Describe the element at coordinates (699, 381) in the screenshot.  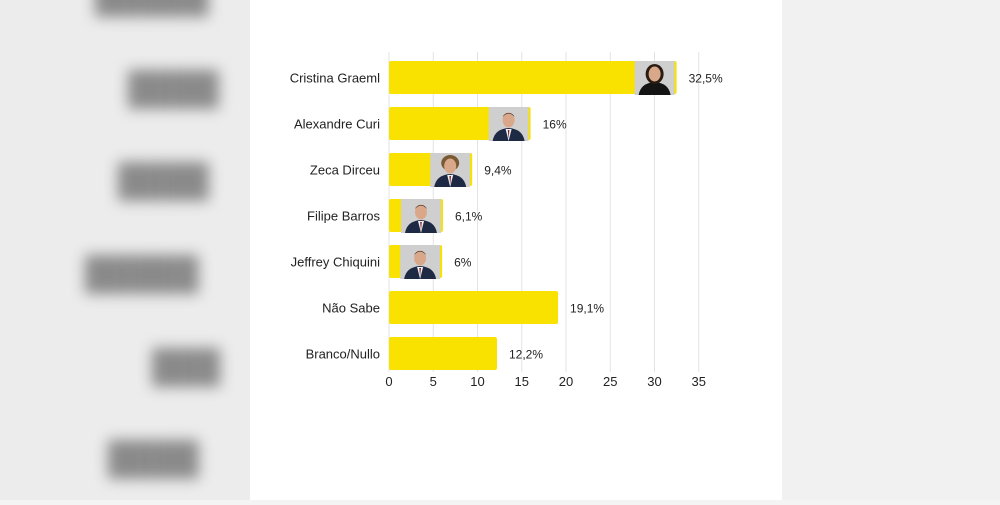
I see `x-tick-label: 35` at that location.